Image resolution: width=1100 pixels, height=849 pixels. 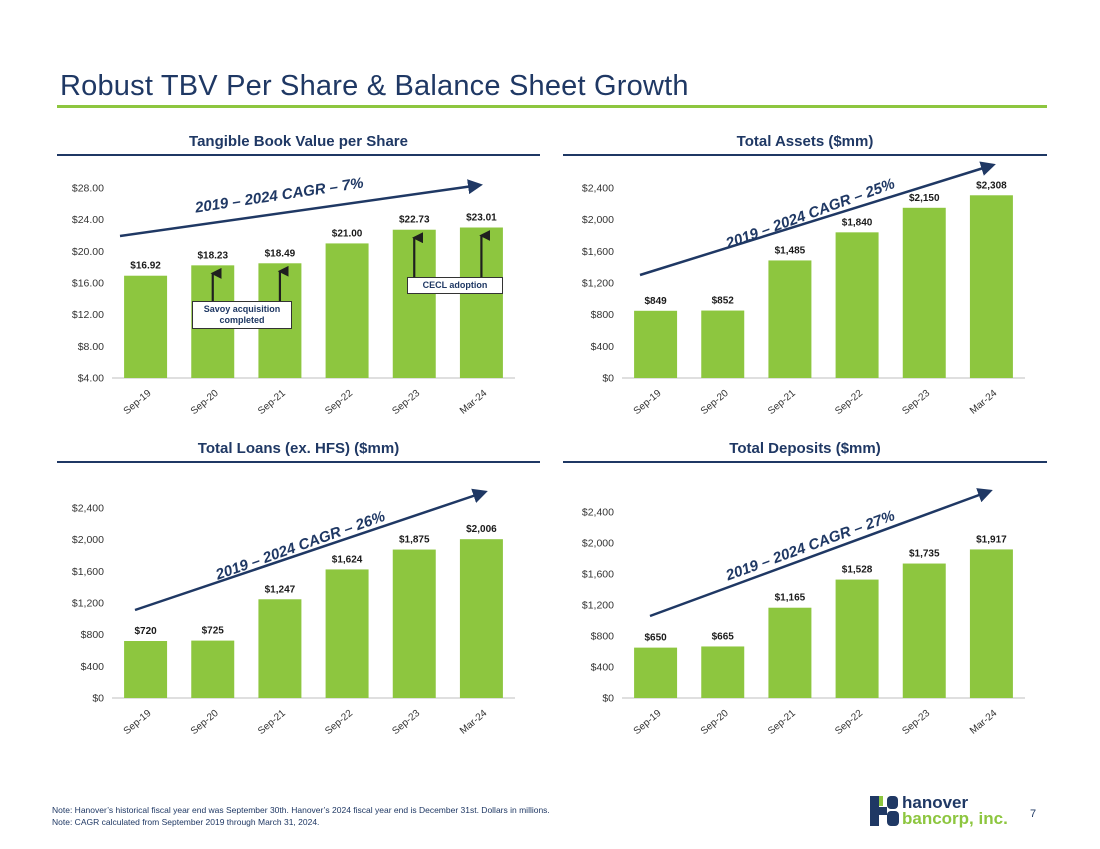 I want to click on y-tick-label: $24.00, so click(x=88, y=220).